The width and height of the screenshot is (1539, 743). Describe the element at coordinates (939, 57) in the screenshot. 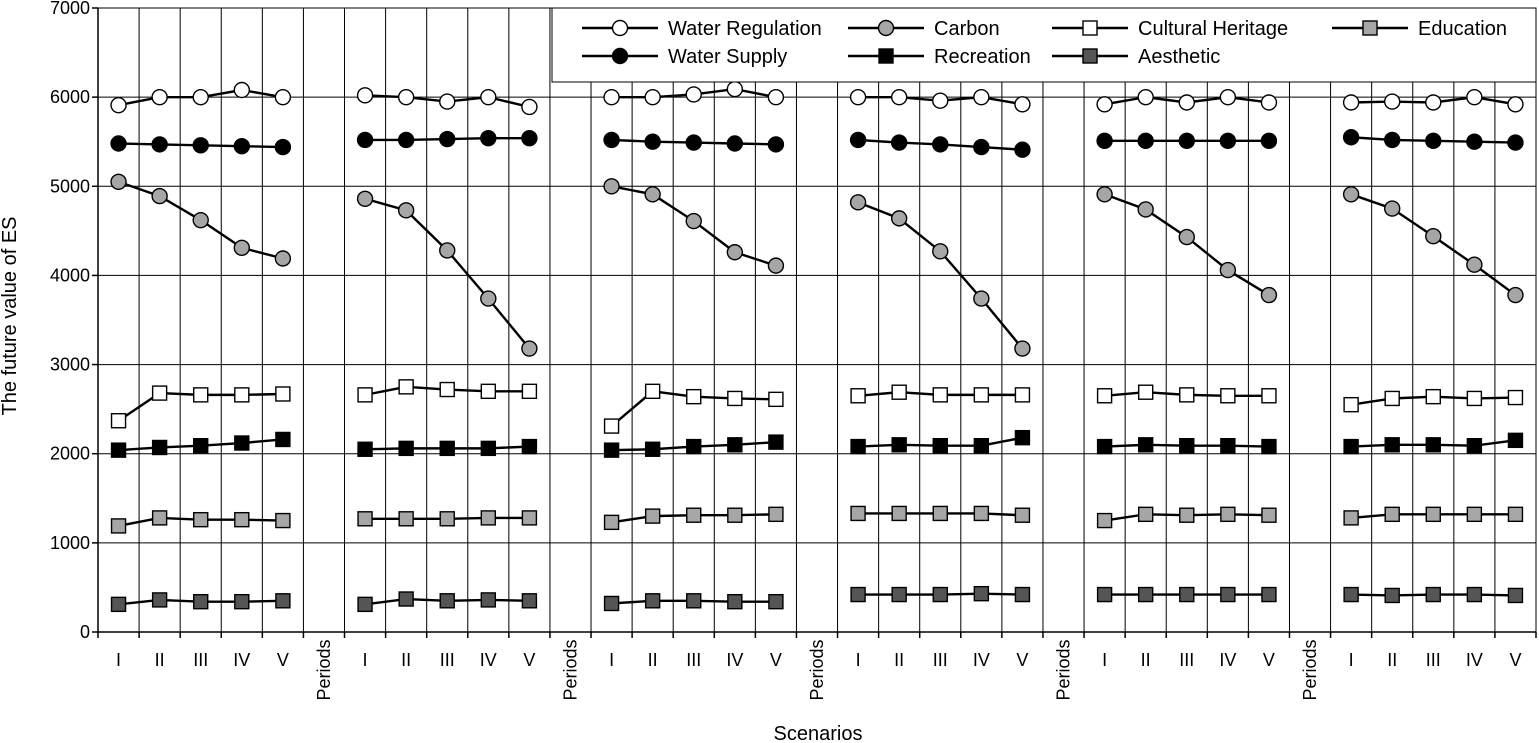

I see `legend-entry: Recreation` at that location.